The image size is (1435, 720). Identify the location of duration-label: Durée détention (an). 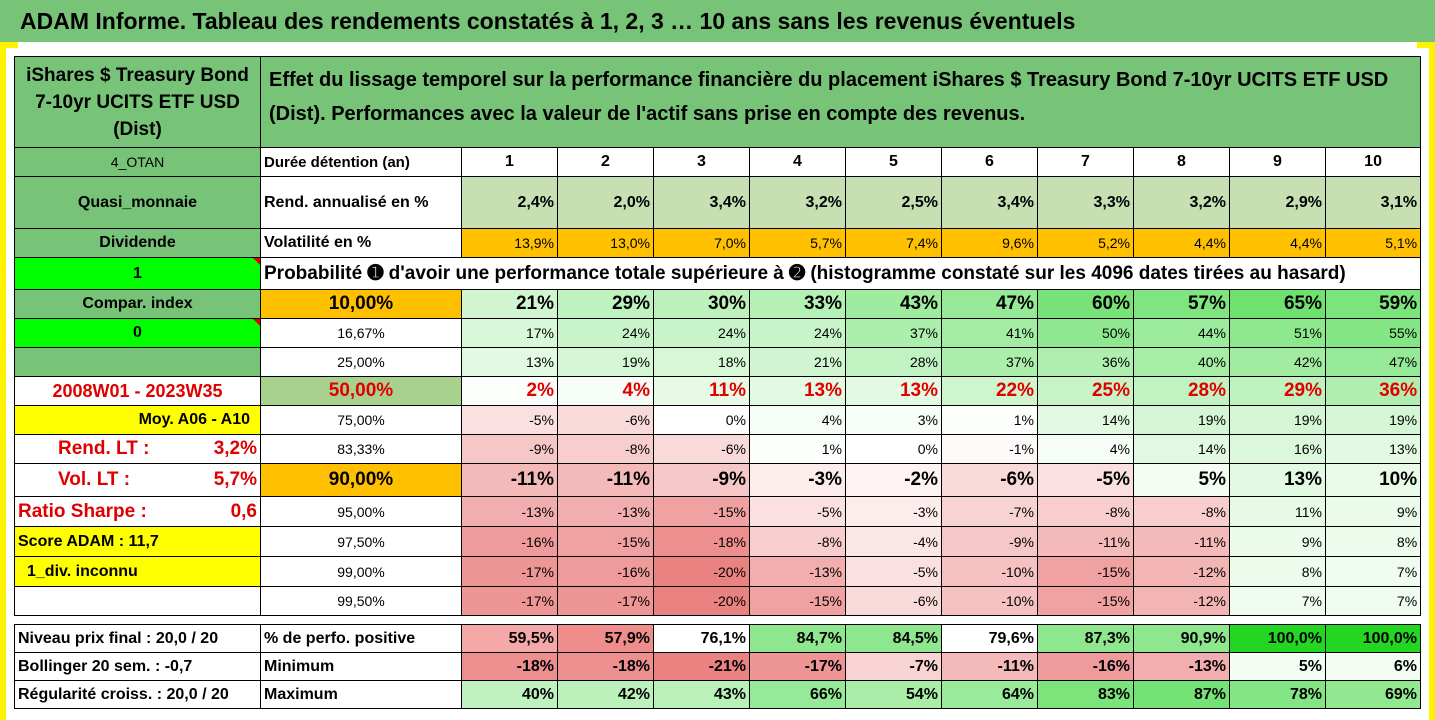
(361, 162).